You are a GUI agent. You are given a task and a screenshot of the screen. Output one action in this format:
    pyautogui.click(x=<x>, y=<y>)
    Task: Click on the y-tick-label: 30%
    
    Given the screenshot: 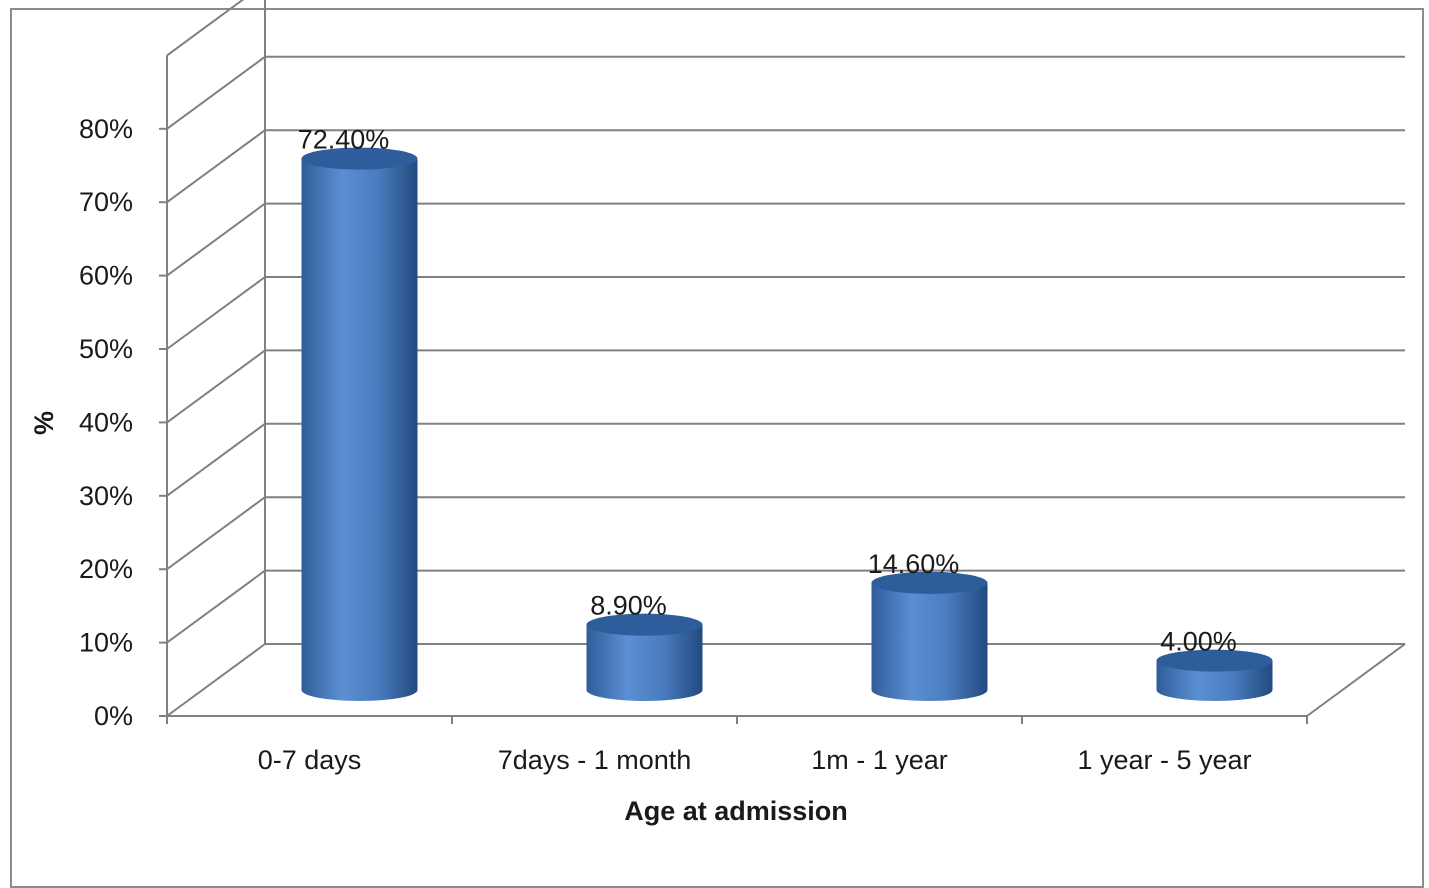 What is the action you would take?
    pyautogui.click(x=106, y=496)
    